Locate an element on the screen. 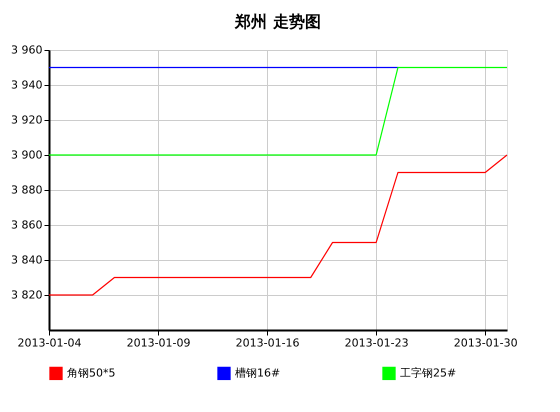 This screenshot has width=560, height=412. chart-title: 郑州 走势图 is located at coordinates (277, 21).